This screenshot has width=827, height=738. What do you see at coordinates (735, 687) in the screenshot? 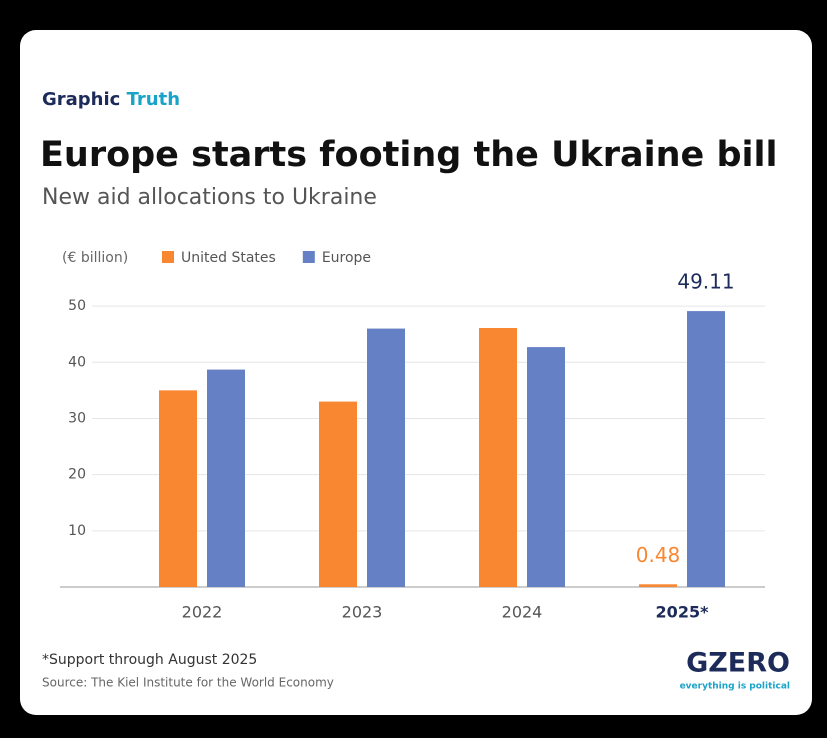
I see `tagline: everything is political` at bounding box center [735, 687].